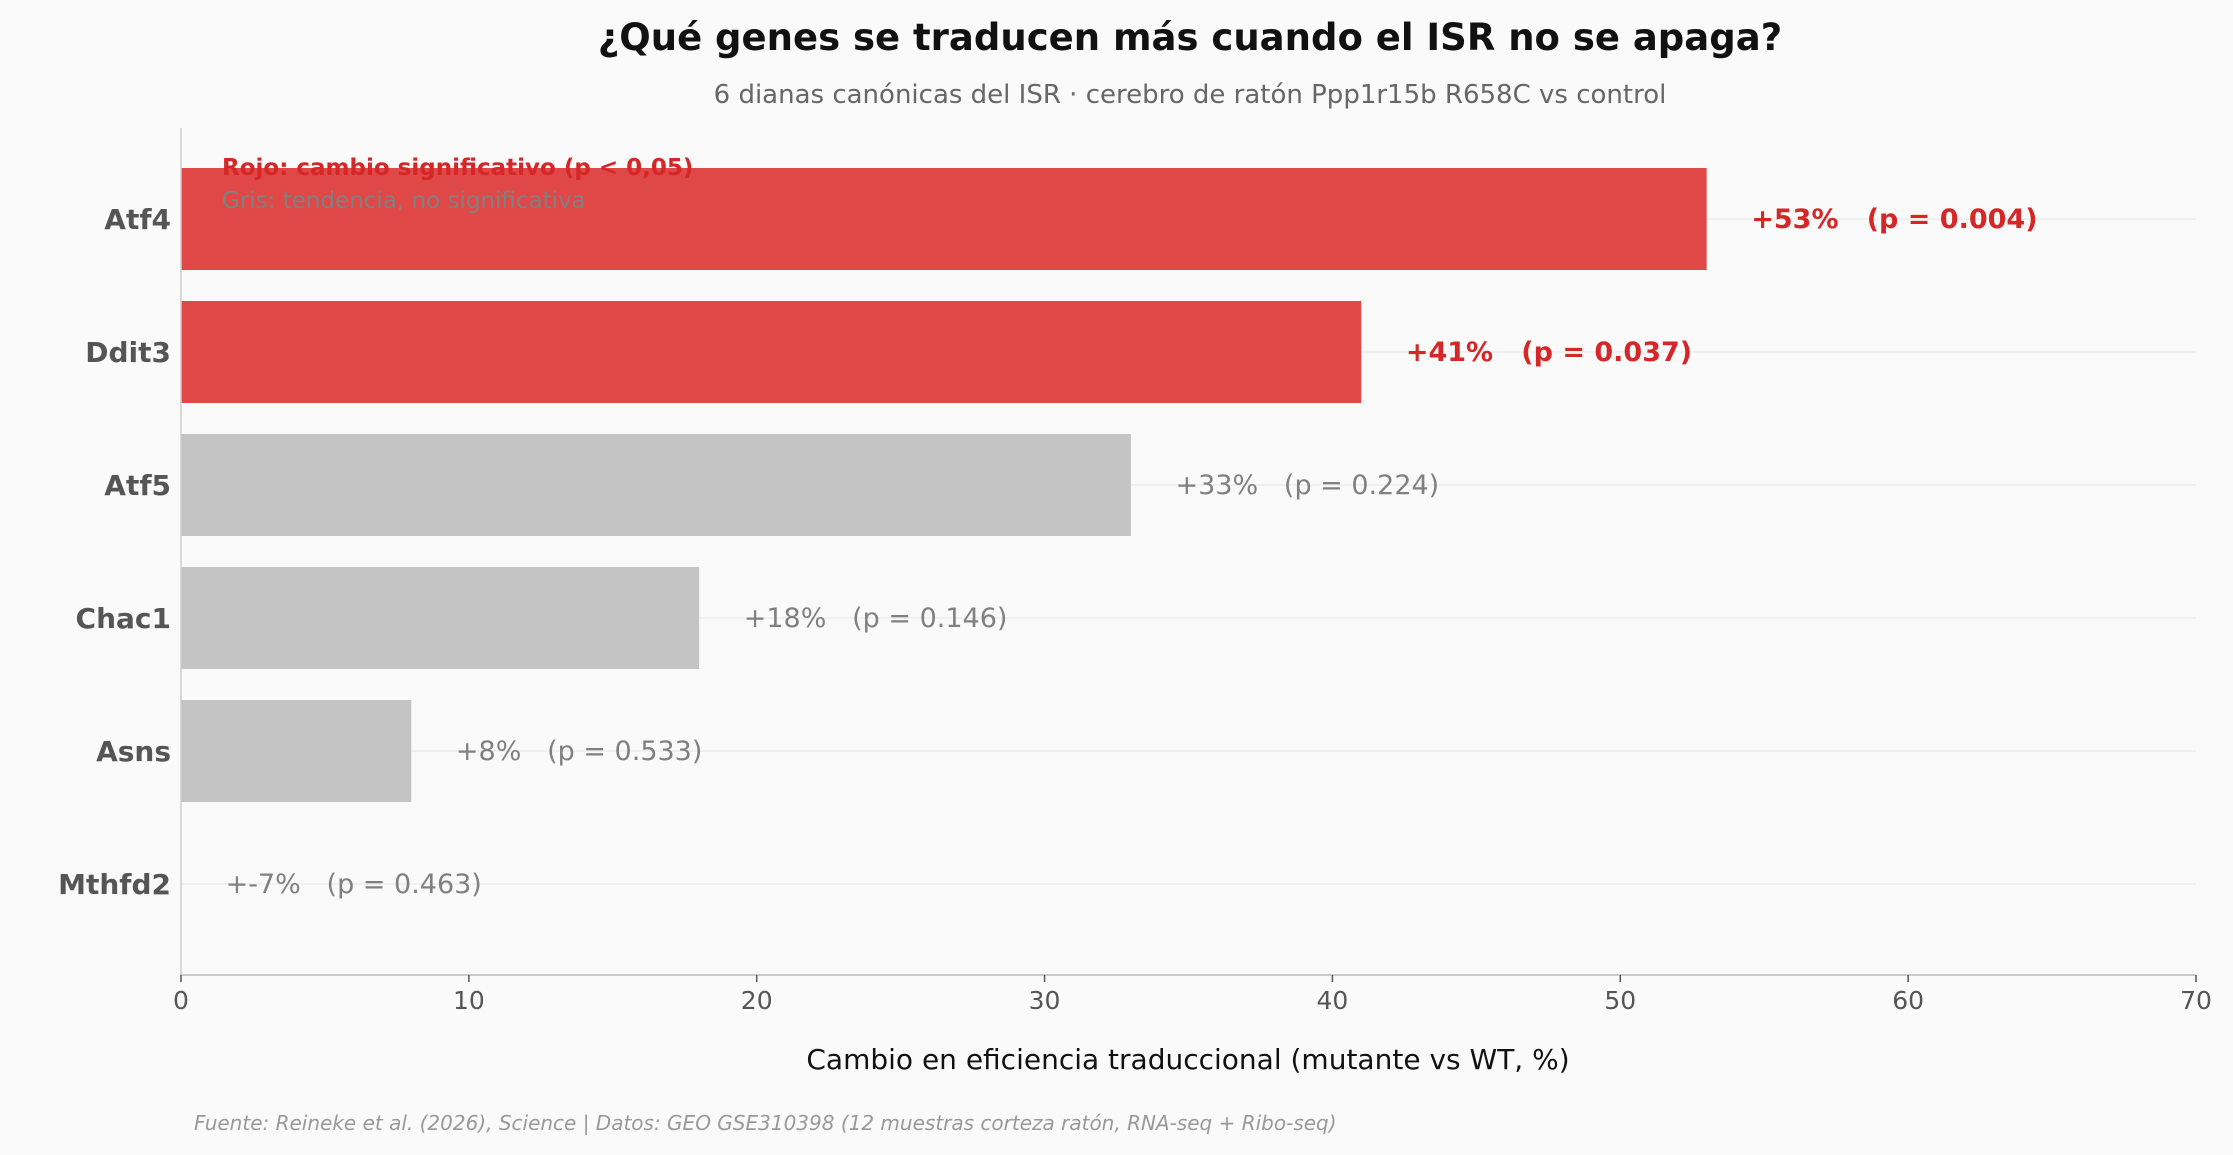 The image size is (2233, 1155). Describe the element at coordinates (2196, 1000) in the screenshot. I see `x-tick-label: 70` at that location.